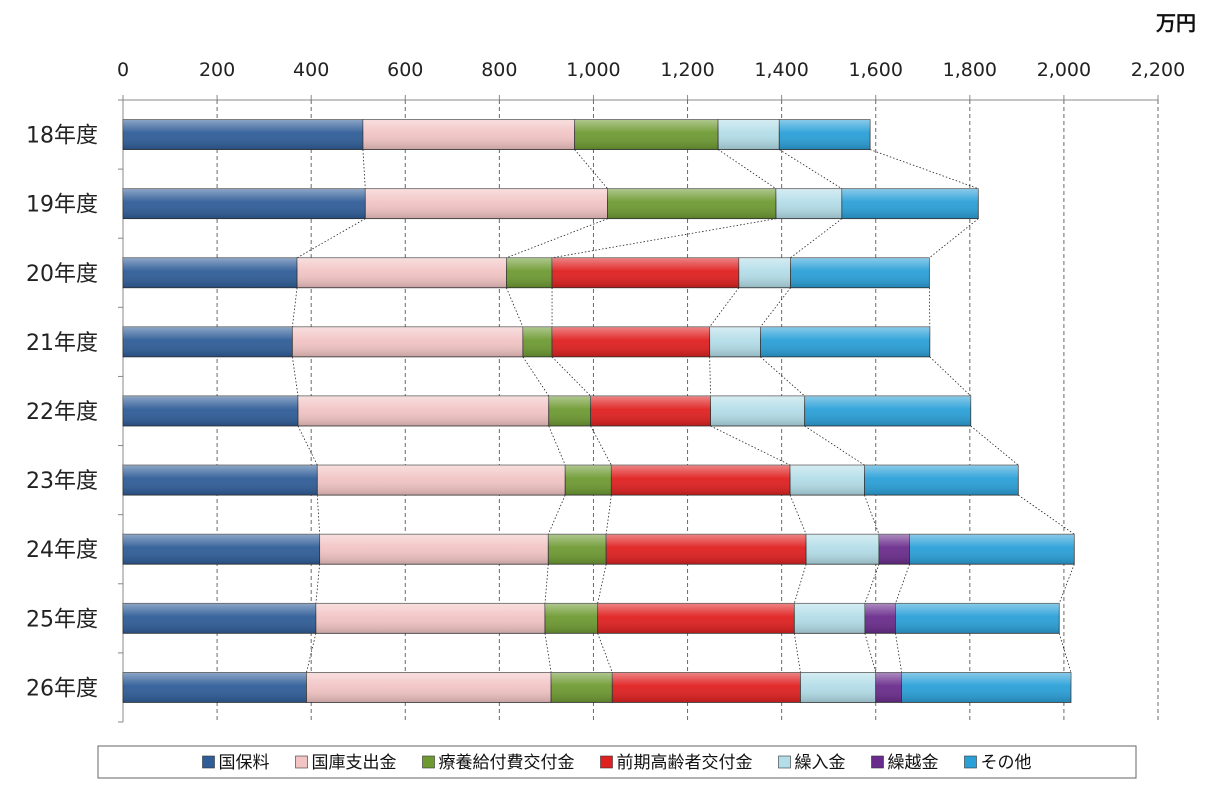  I want to click on category-label: 24年度, so click(62, 550).